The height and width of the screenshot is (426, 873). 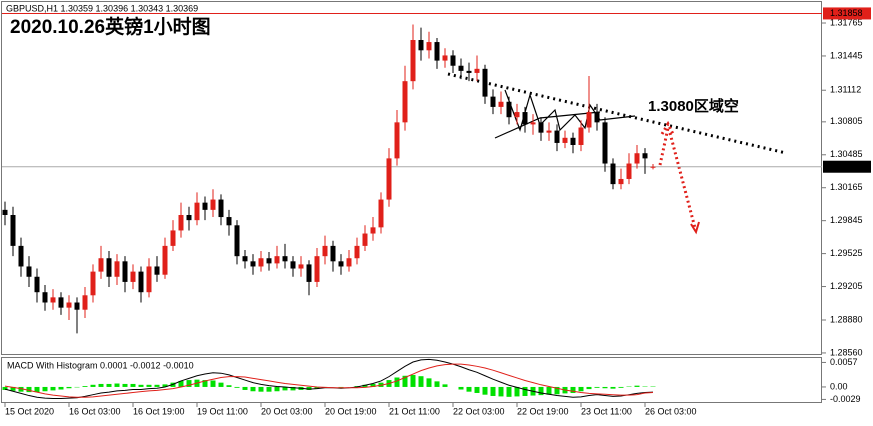 I want to click on y-tick-label: 1.31112, so click(x=845, y=90).